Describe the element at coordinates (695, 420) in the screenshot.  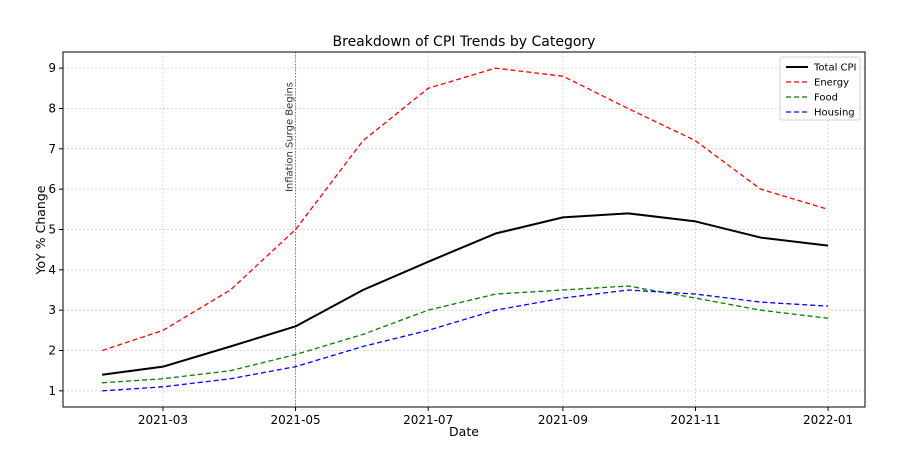
I see `x-tick-label: 2021-11` at that location.